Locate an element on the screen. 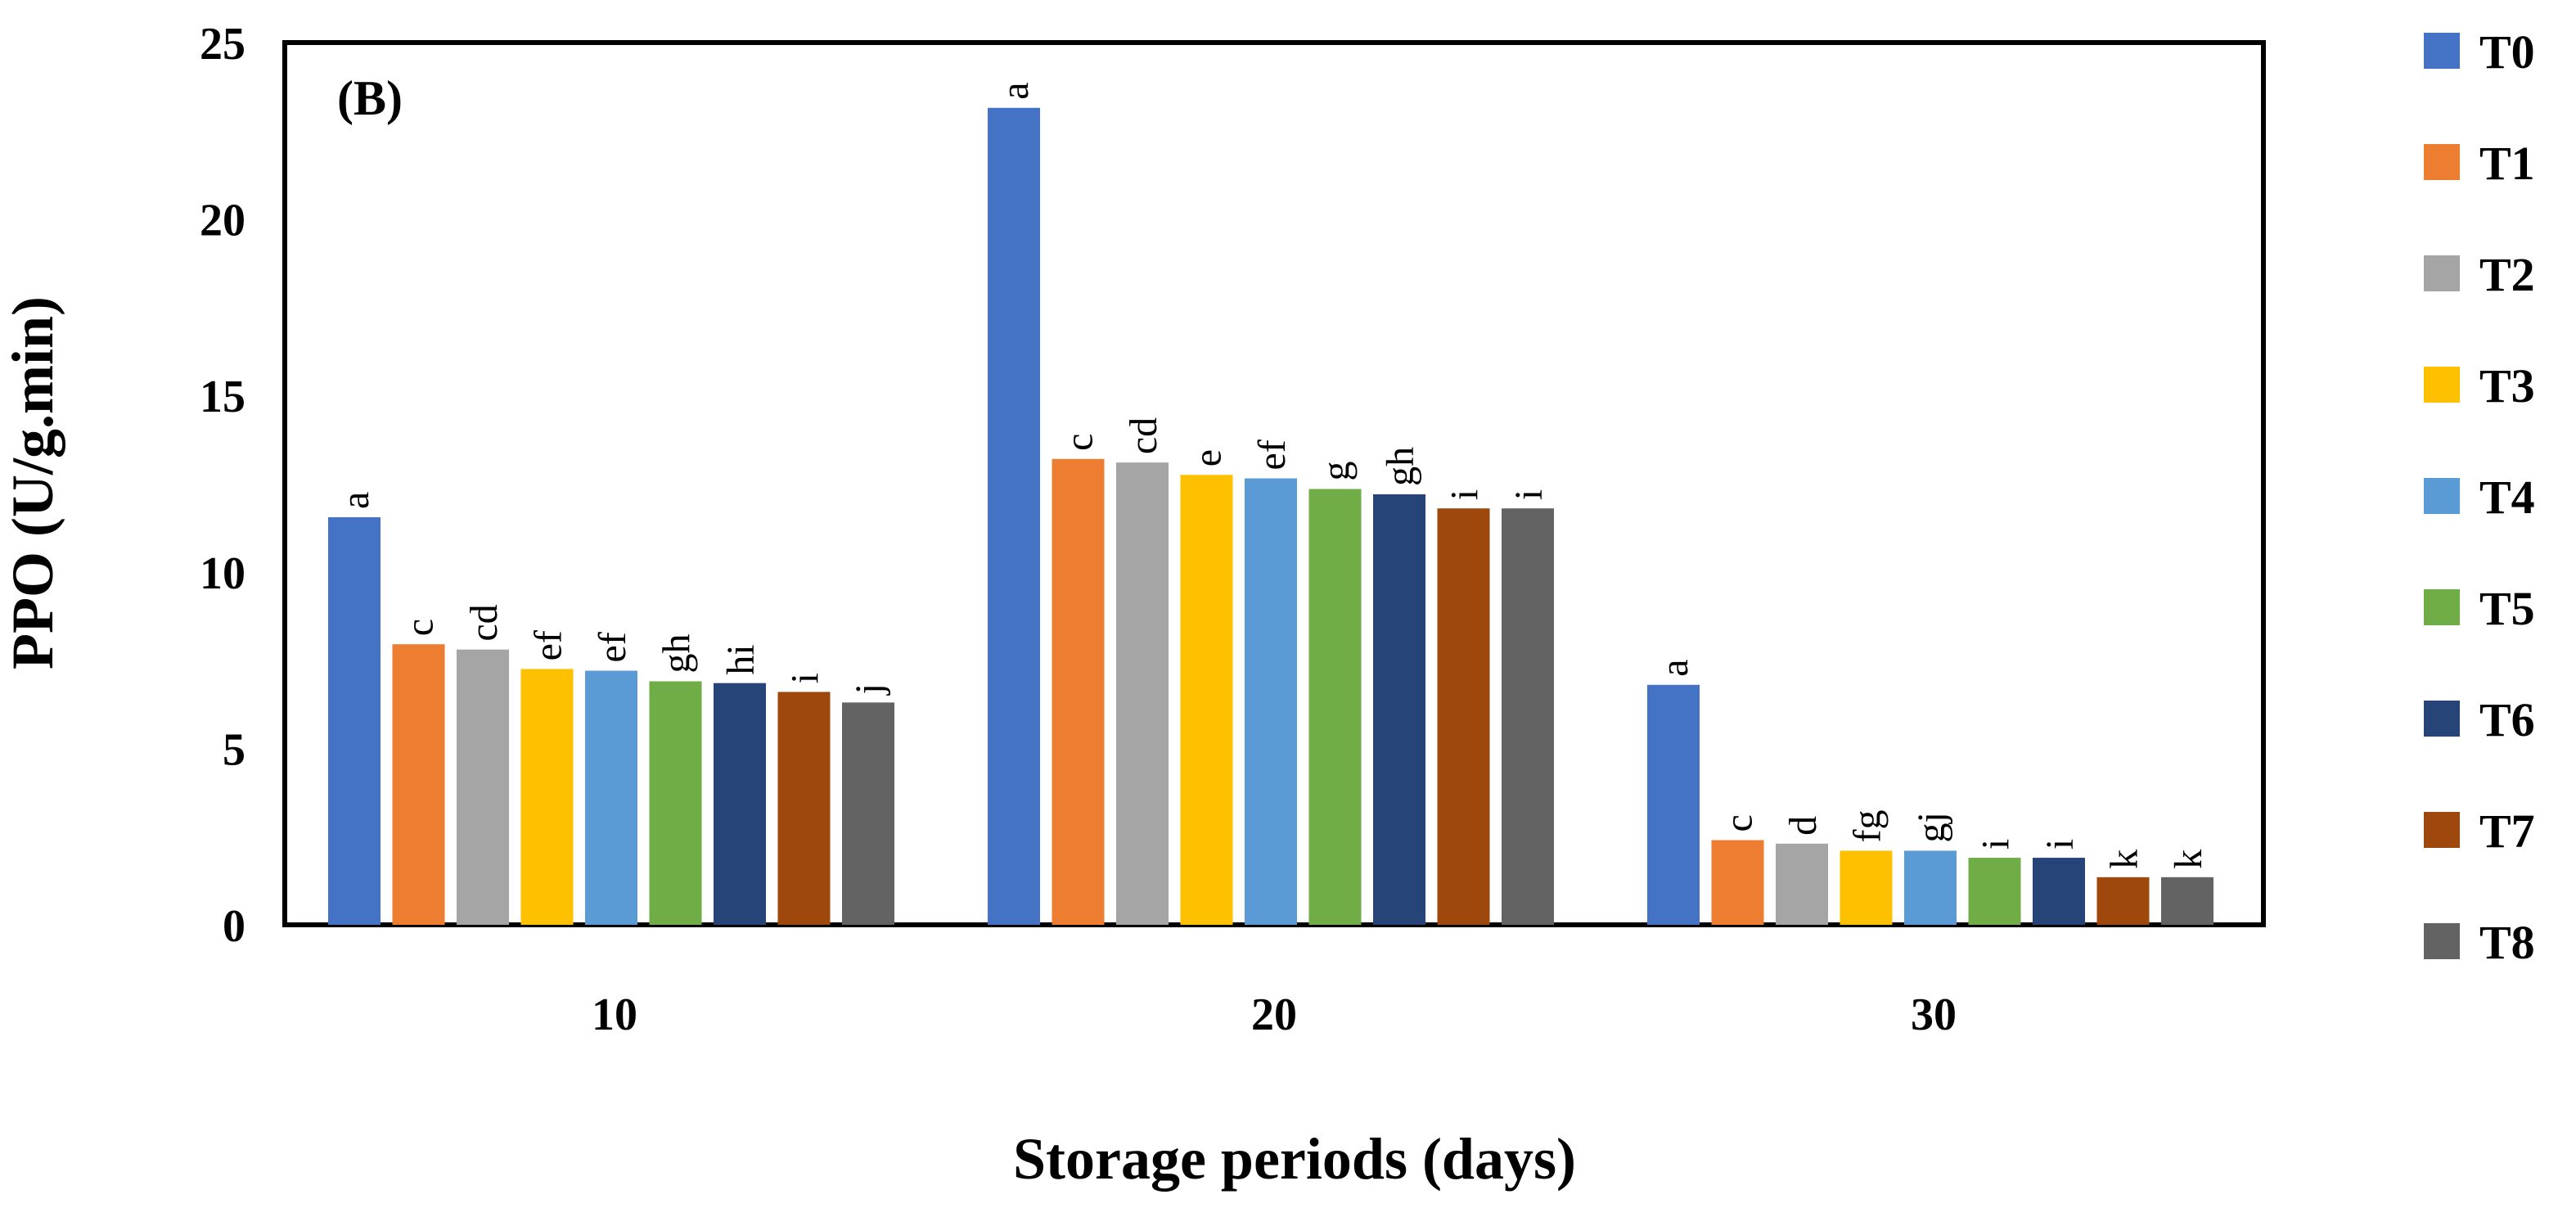  legend-label-t0: T0 is located at coordinates (2507, 52).